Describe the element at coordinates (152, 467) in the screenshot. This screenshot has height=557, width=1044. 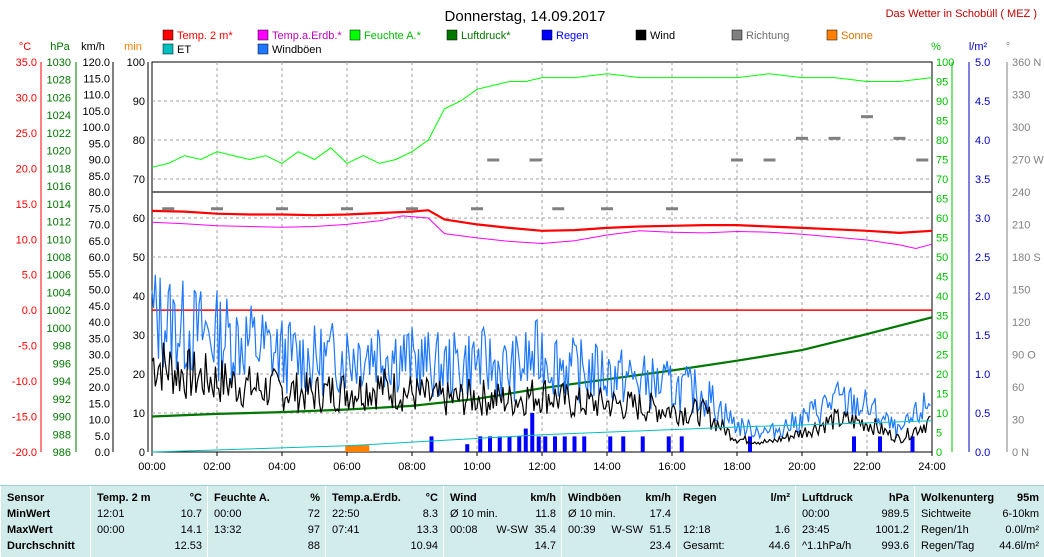
I see `x-axis-tick: 00:00` at that location.